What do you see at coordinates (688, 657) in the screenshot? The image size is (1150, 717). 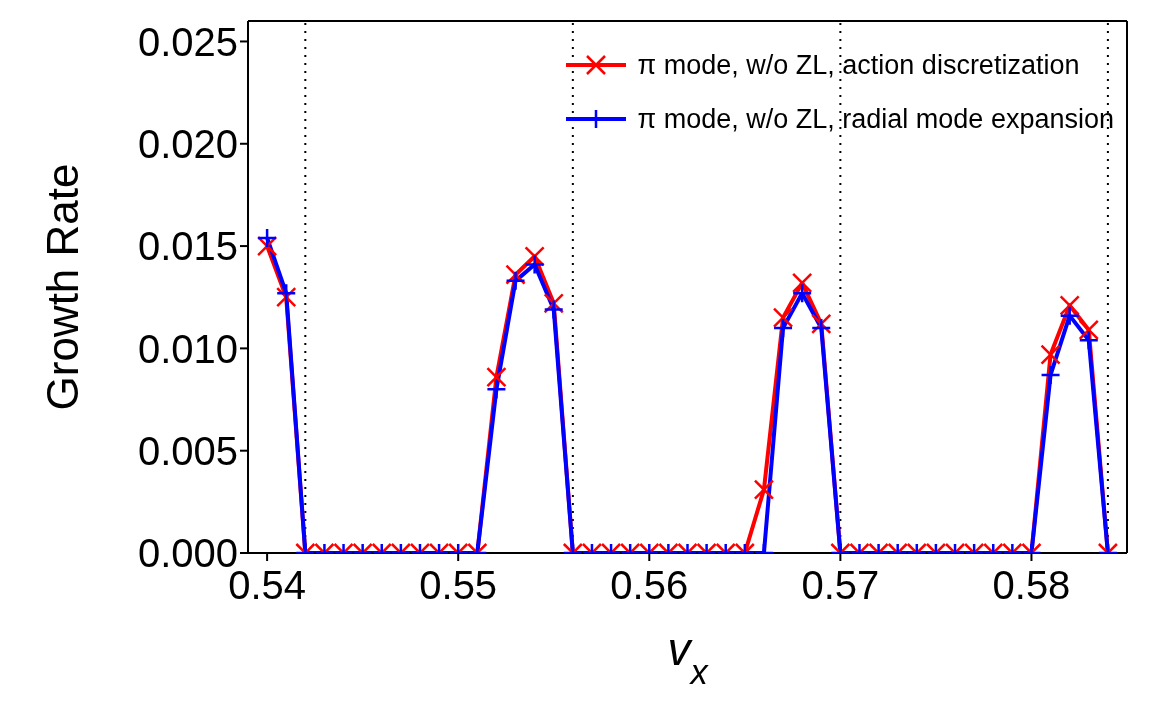 I see `x-axis-title: v$_{x}$` at bounding box center [688, 657].